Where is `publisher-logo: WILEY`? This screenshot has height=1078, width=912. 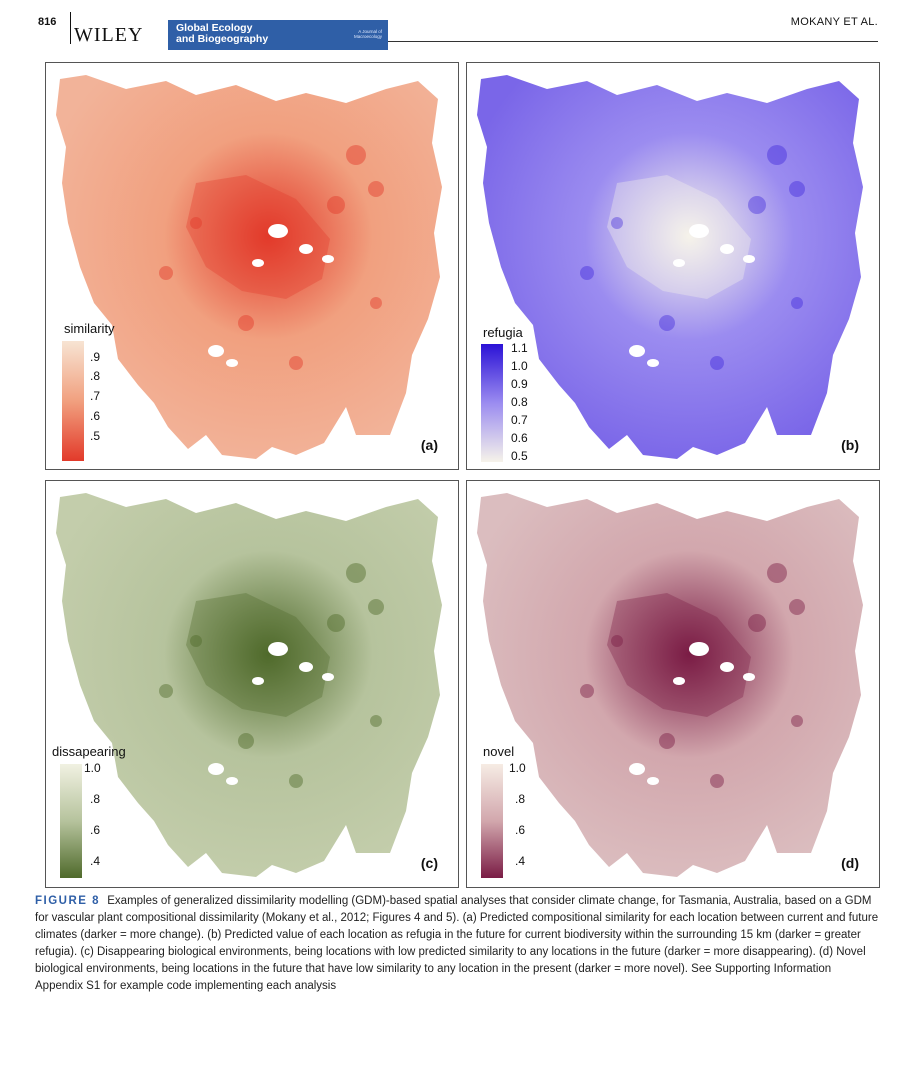
publisher-logo: WILEY is located at coordinates (109, 35).